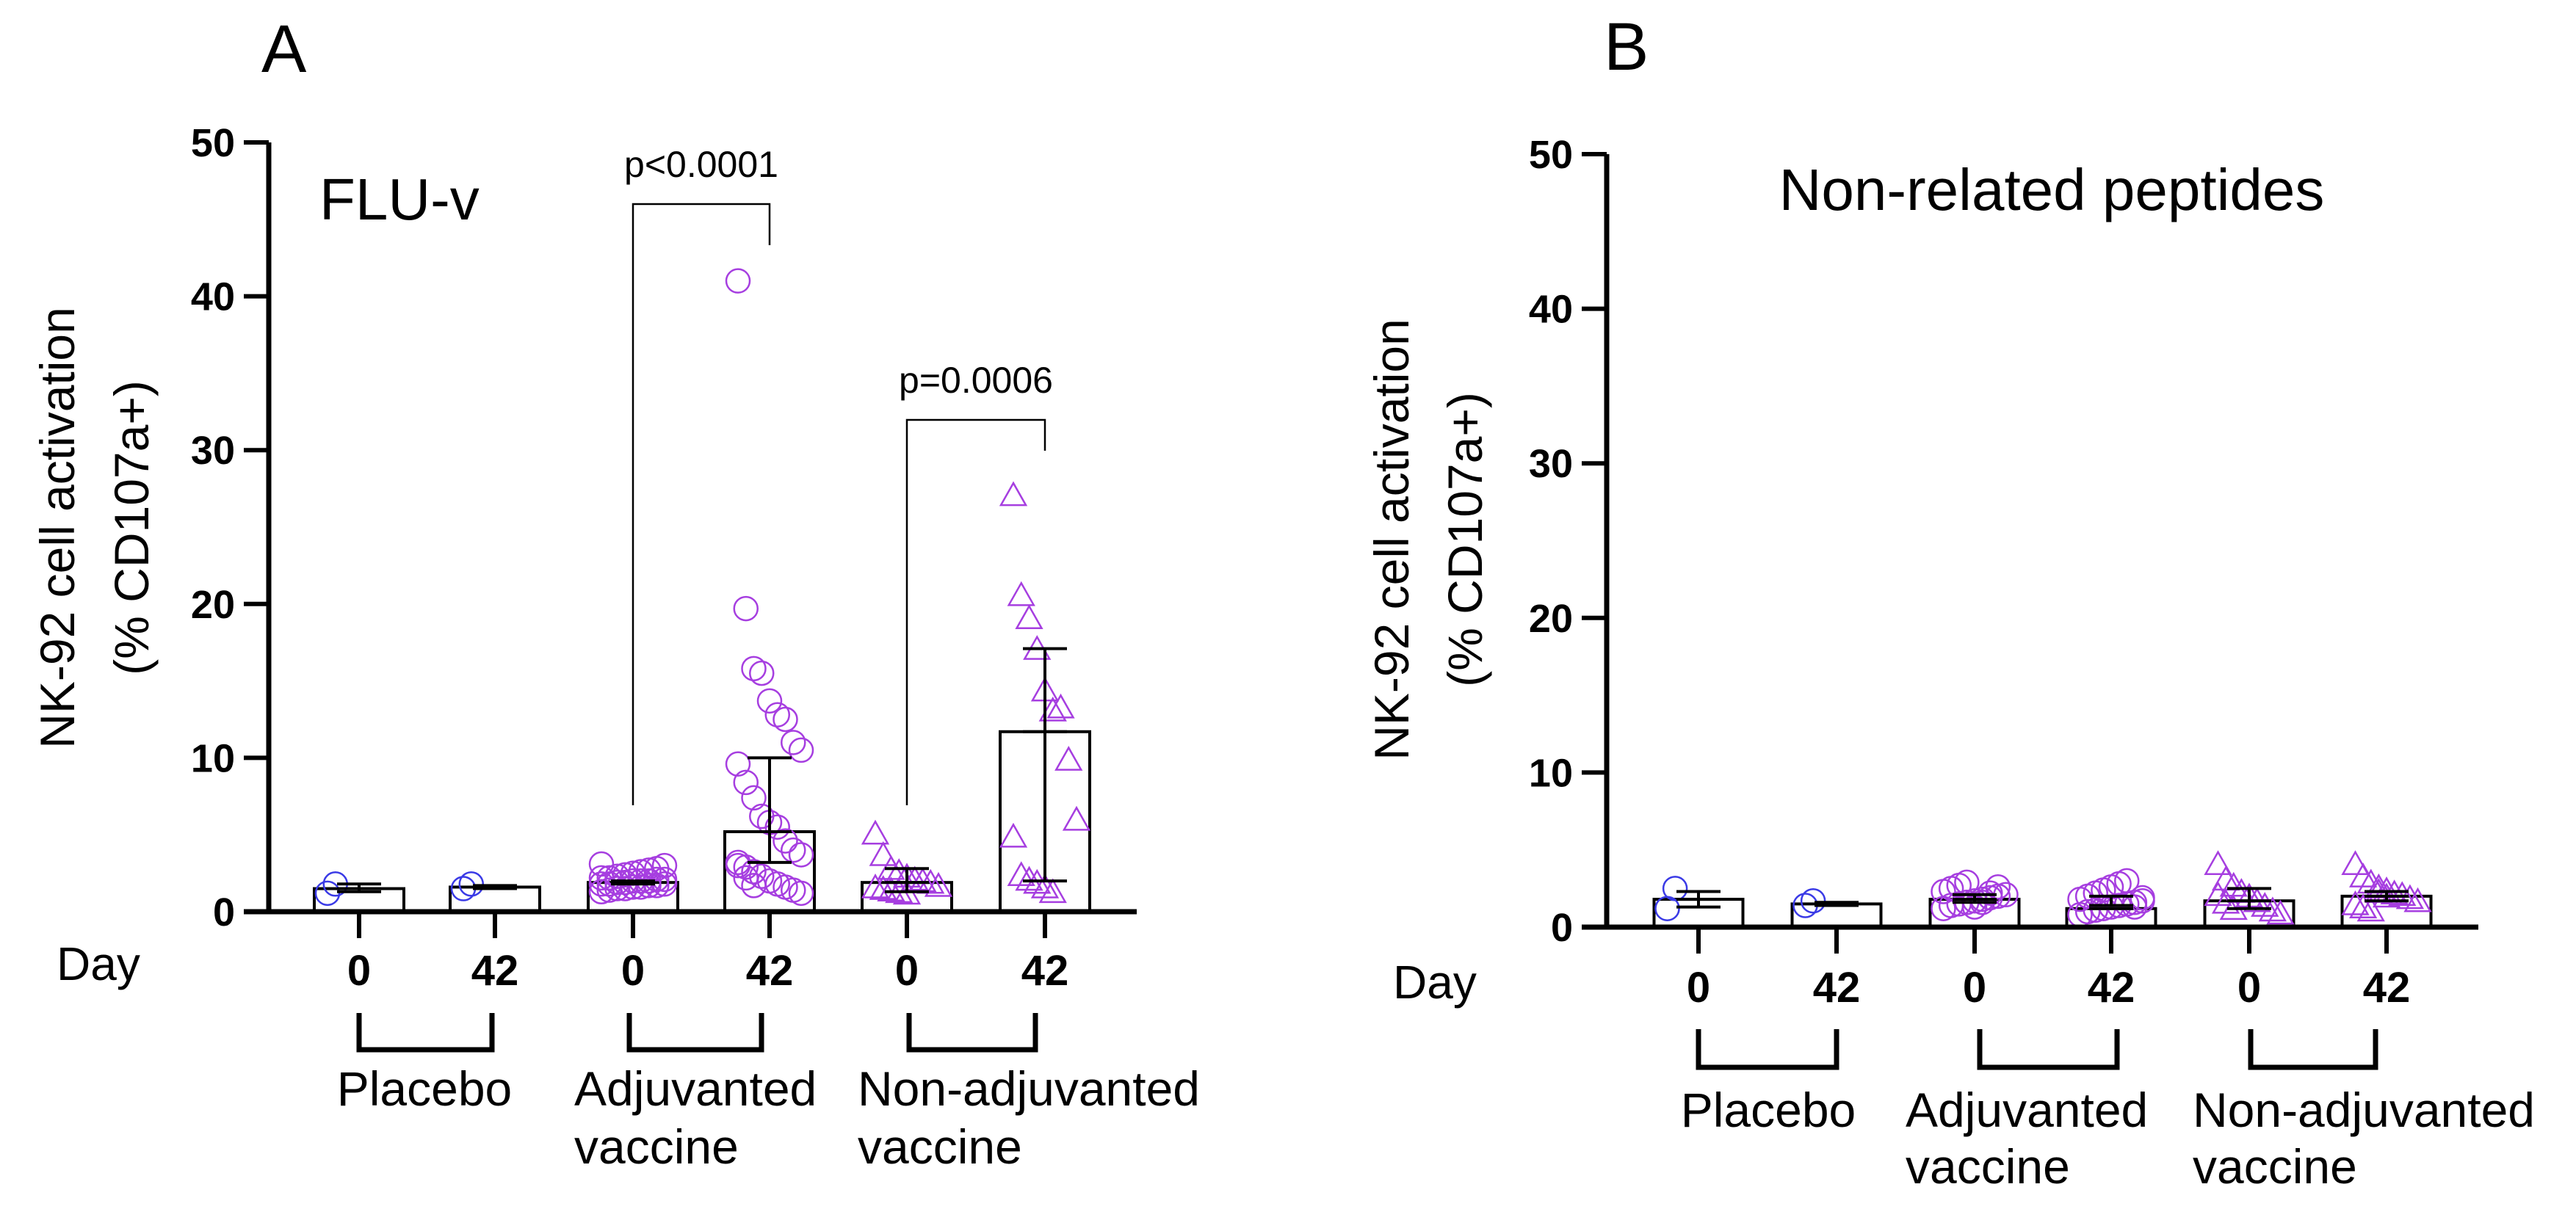 The width and height of the screenshot is (2576, 1209). What do you see at coordinates (399, 200) in the screenshot?
I see `chart-title: FLU-v` at bounding box center [399, 200].